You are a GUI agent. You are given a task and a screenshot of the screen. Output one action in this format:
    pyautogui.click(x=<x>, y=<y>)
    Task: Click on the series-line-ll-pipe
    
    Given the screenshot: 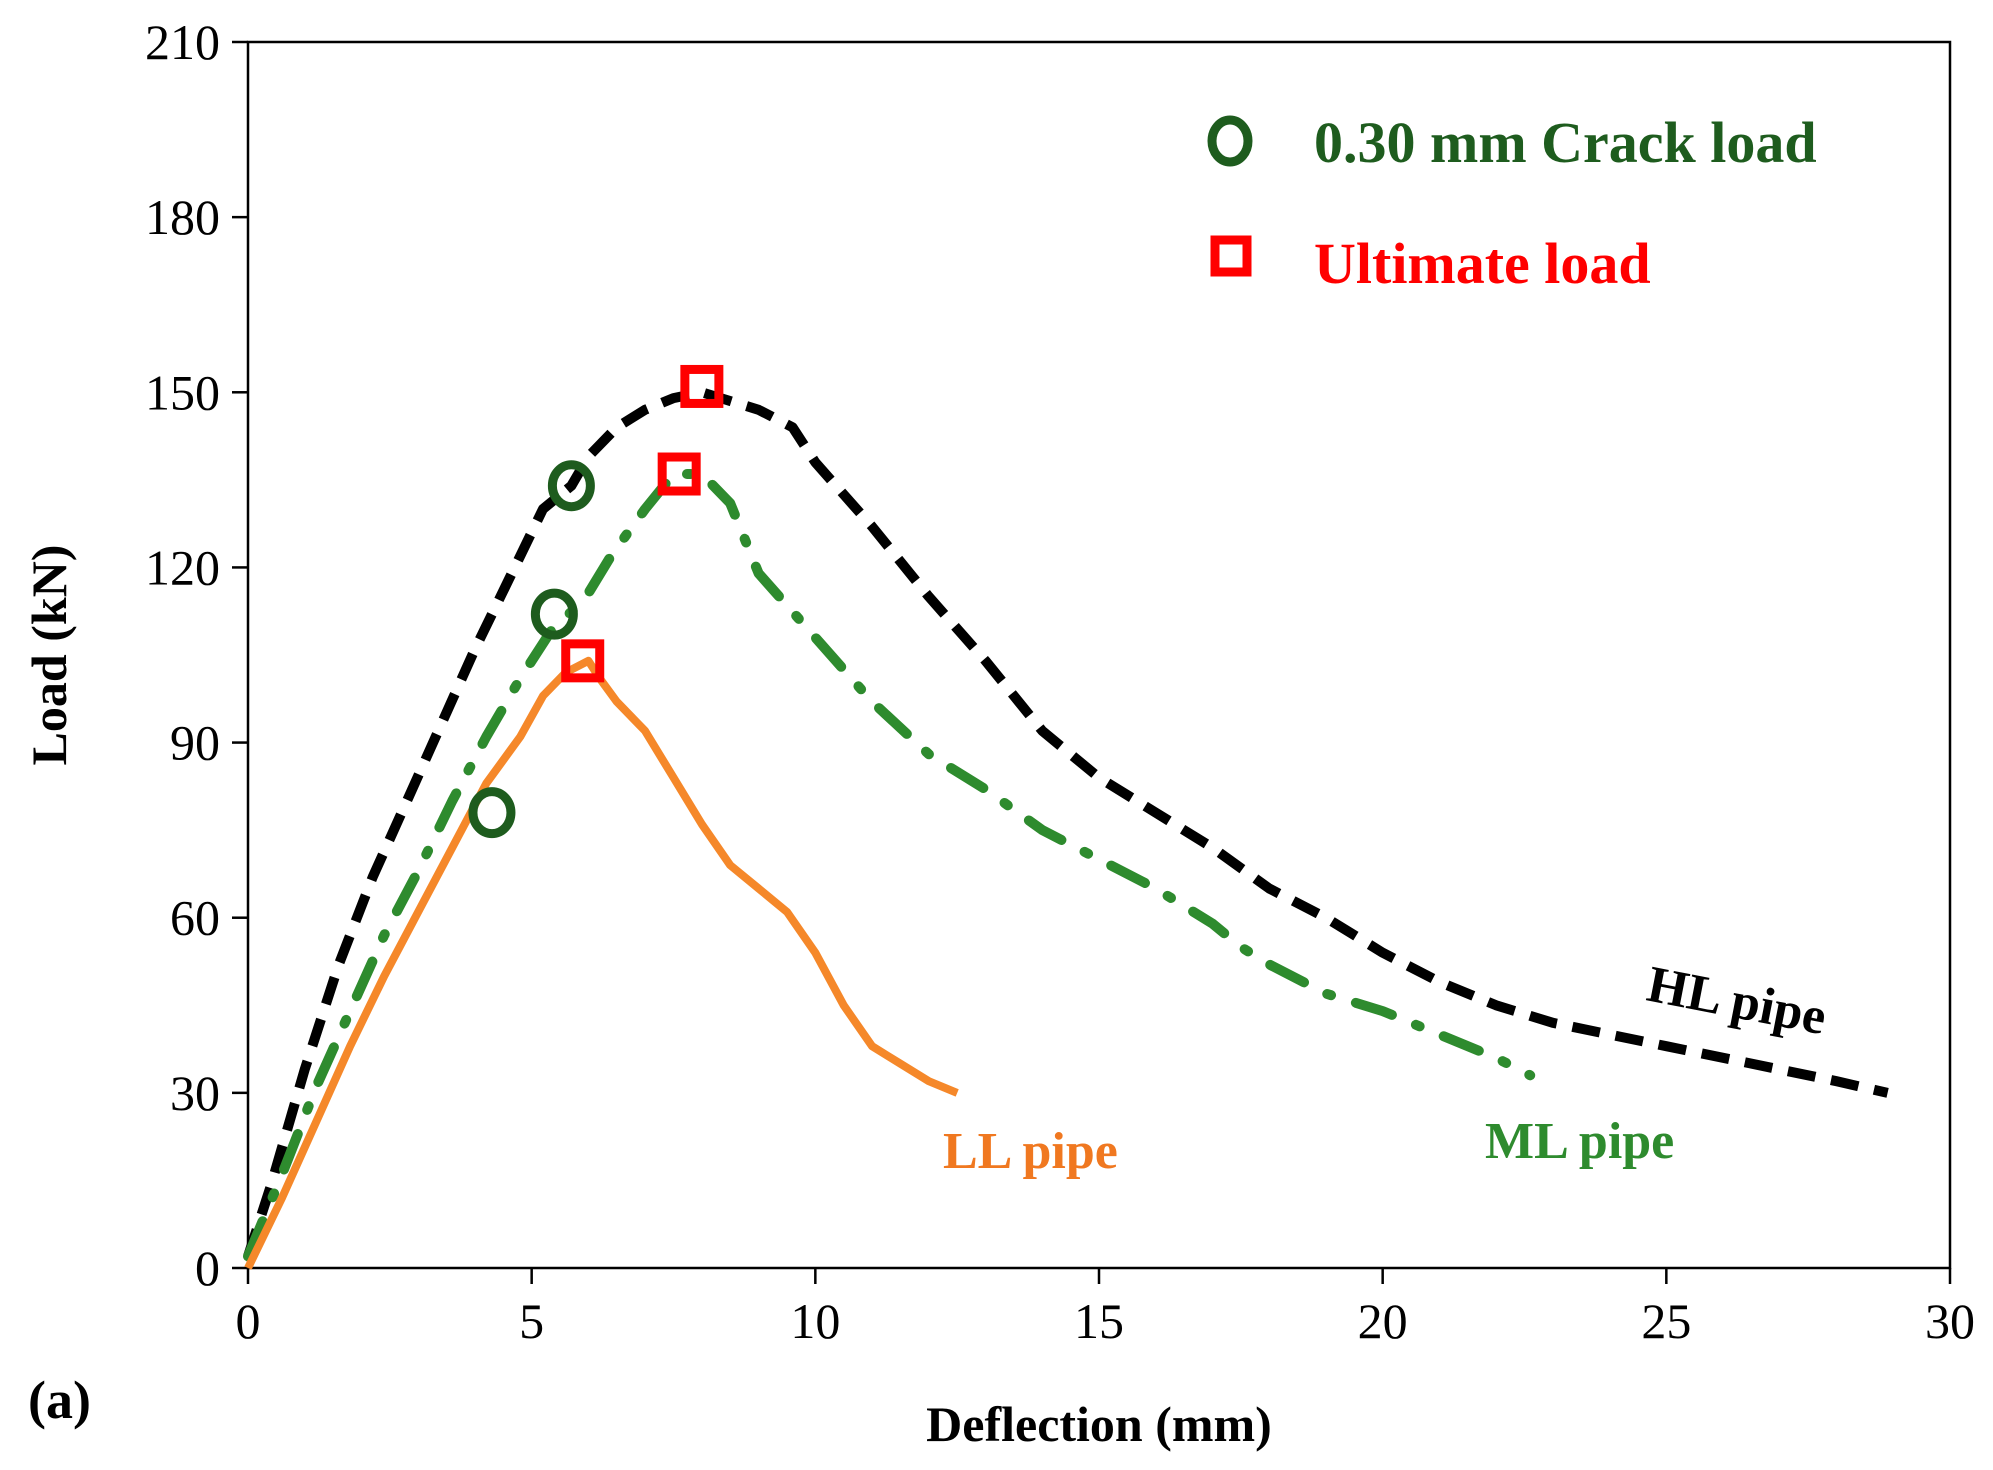 What is the action you would take?
    pyautogui.click(x=601, y=963)
    